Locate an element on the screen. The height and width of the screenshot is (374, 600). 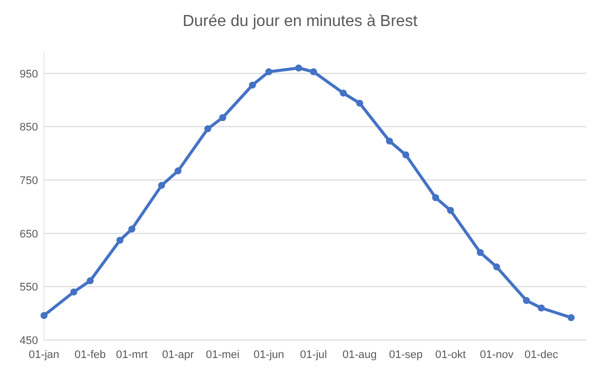
x-tick-label: 01-feb is located at coordinates (90, 355).